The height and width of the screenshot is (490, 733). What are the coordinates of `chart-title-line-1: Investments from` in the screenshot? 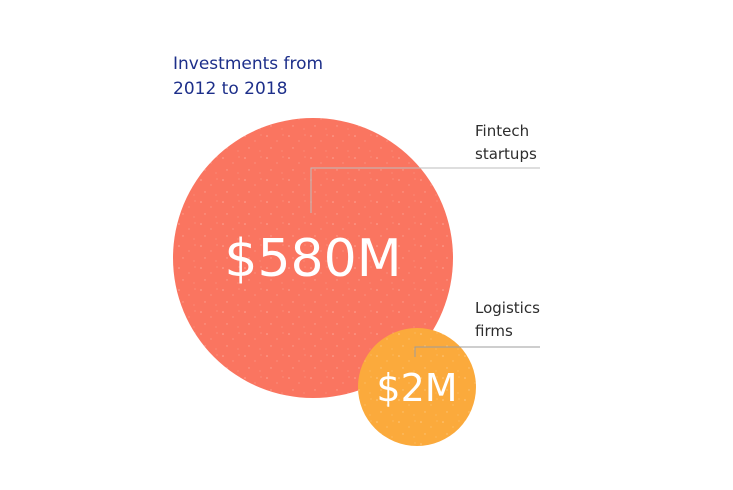 It's located at (248, 64).